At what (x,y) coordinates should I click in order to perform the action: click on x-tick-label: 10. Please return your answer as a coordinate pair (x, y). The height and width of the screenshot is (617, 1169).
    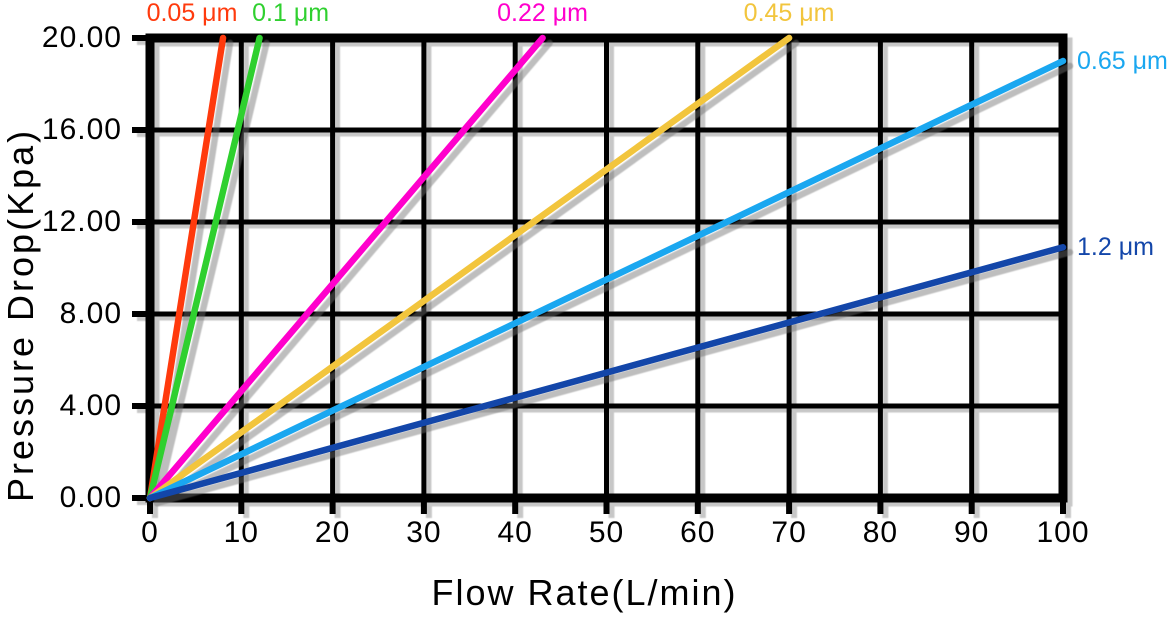
    Looking at the image, I should click on (241, 532).